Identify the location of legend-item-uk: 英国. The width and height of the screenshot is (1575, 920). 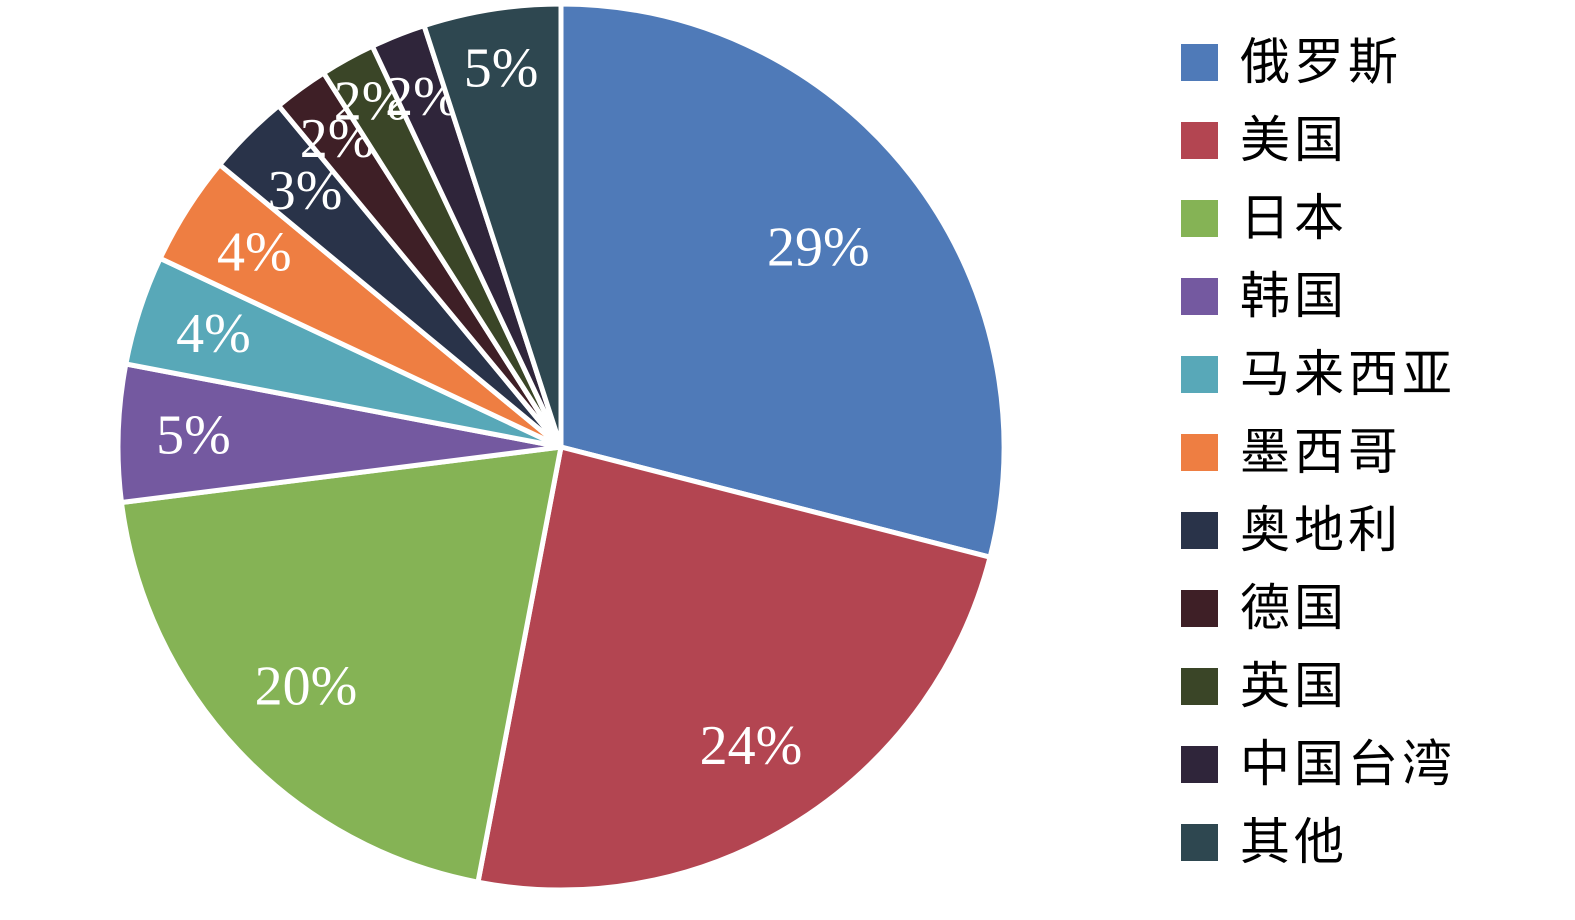
(1318, 686).